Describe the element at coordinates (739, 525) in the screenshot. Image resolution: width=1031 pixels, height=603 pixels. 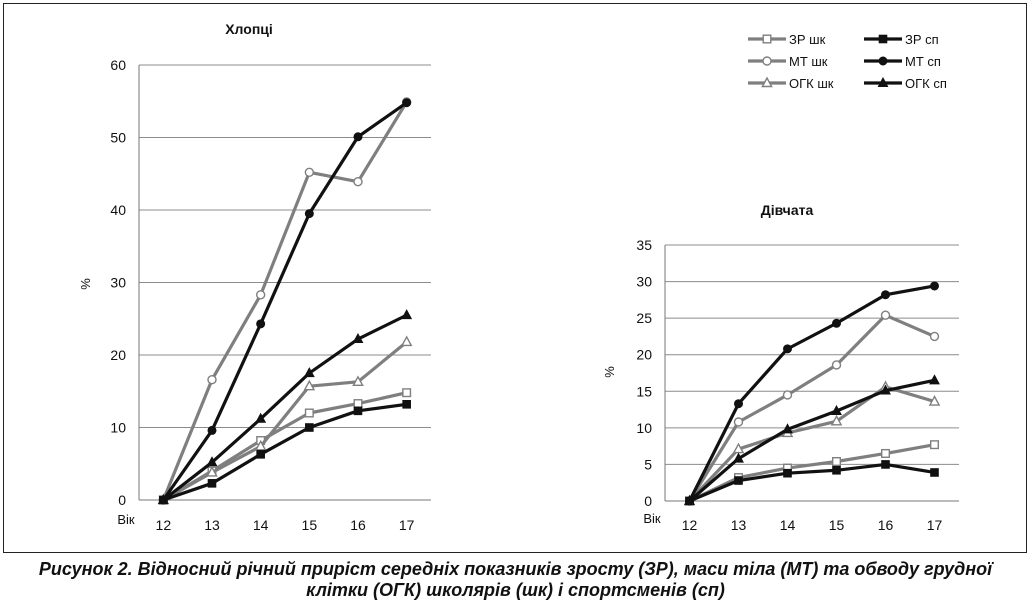
I see `girls-x-tick-label: 13` at that location.